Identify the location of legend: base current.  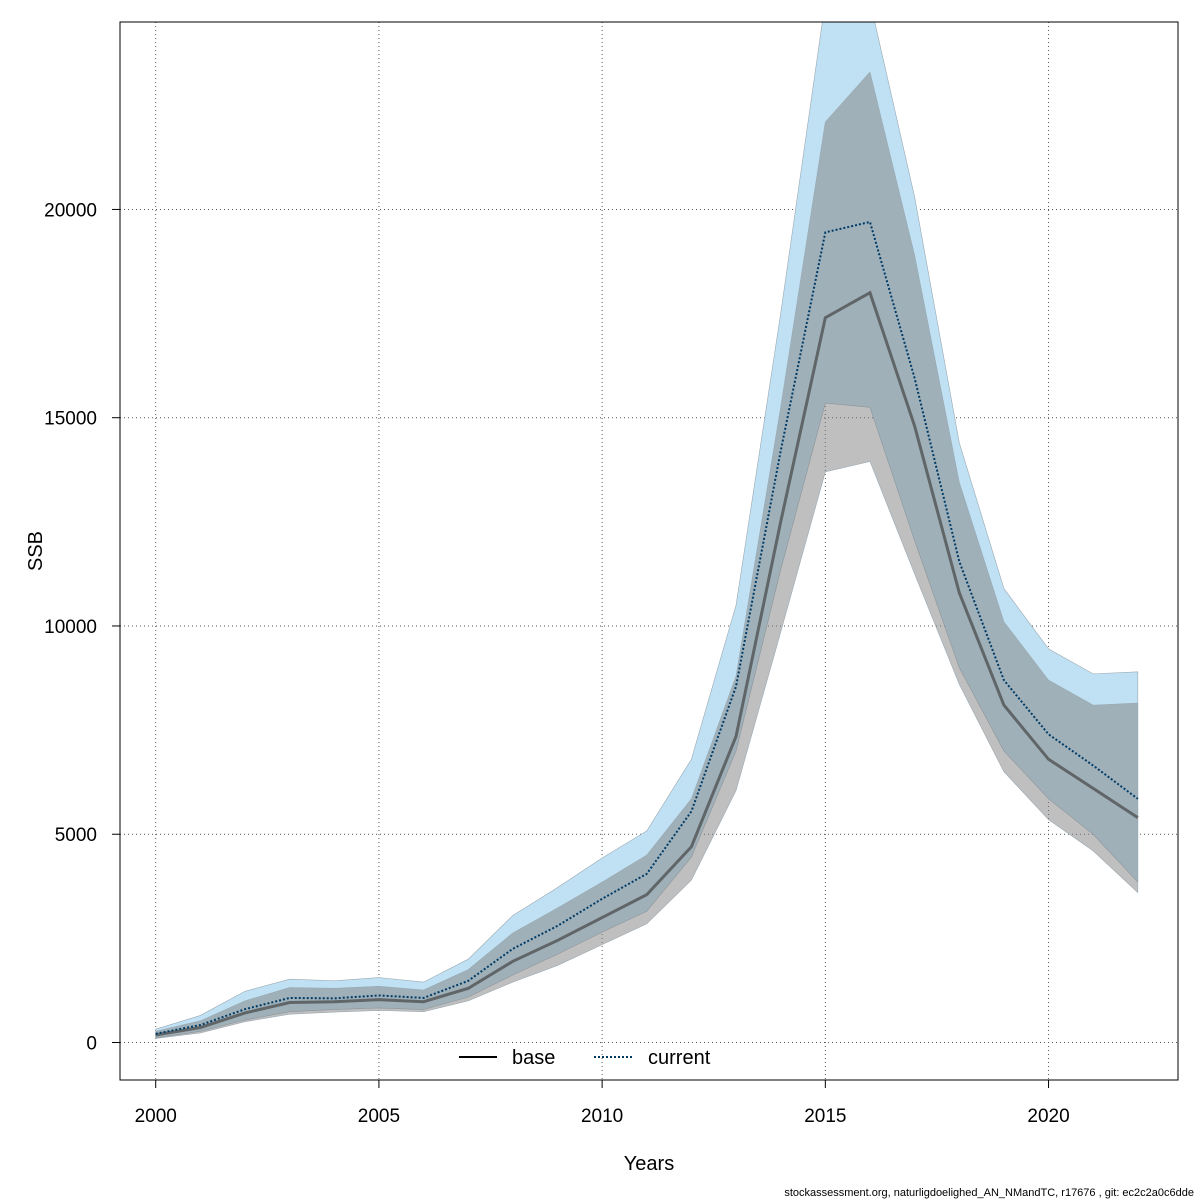
(585, 1058).